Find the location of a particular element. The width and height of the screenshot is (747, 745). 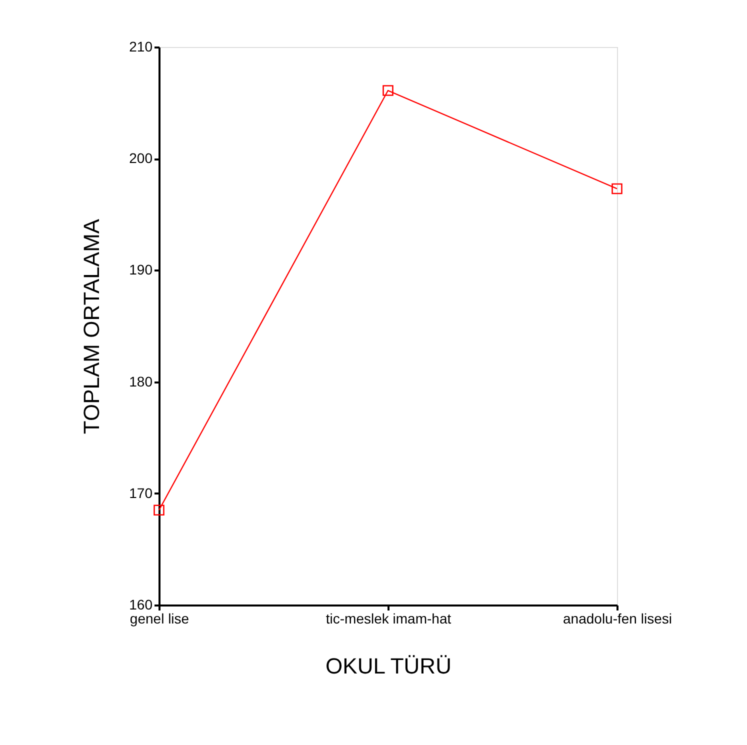

y-tick-label: 200 is located at coordinates (141, 158).